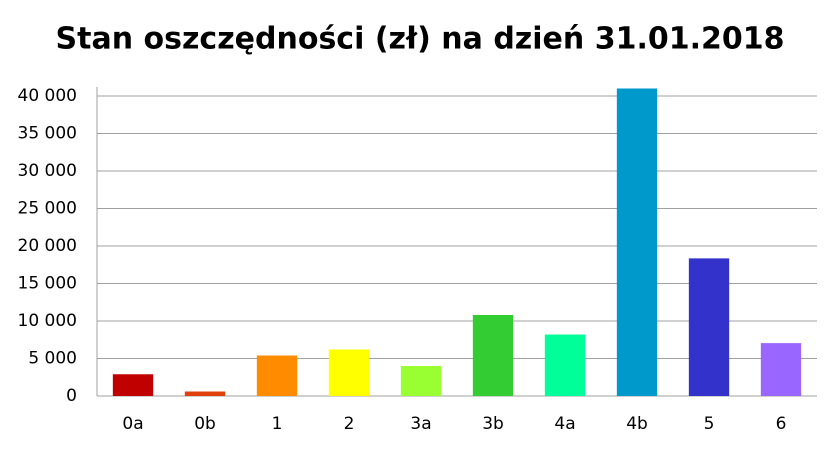 The image size is (838, 450). Describe the element at coordinates (205, 424) in the screenshot. I see `x-tick-label: 0b` at that location.